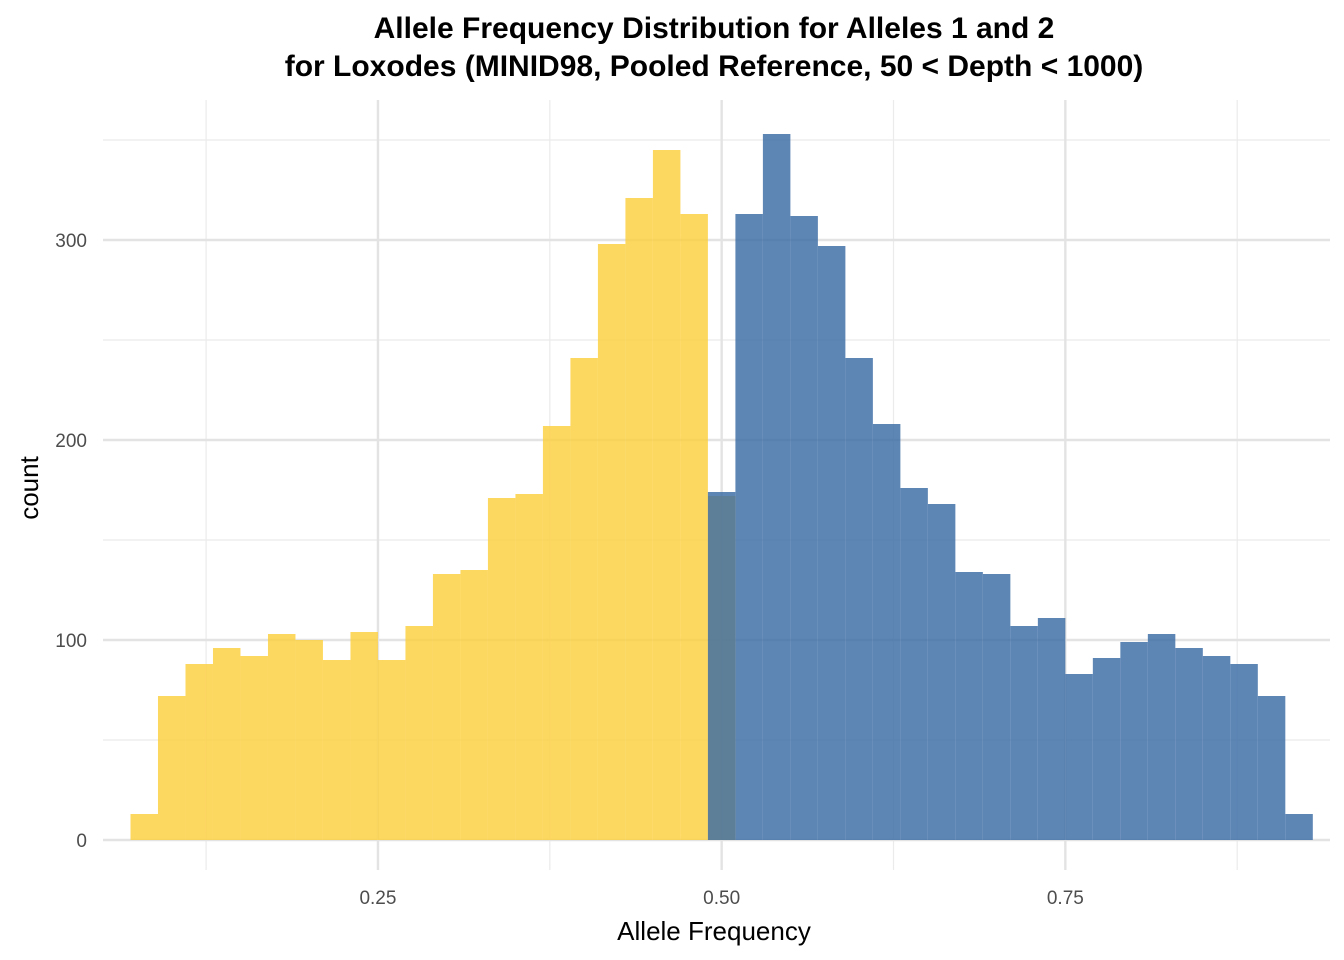 Image resolution: width=1344 pixels, height=960 pixels. What do you see at coordinates (377, 898) in the screenshot?
I see `x-tick-label-0: 0.25` at bounding box center [377, 898].